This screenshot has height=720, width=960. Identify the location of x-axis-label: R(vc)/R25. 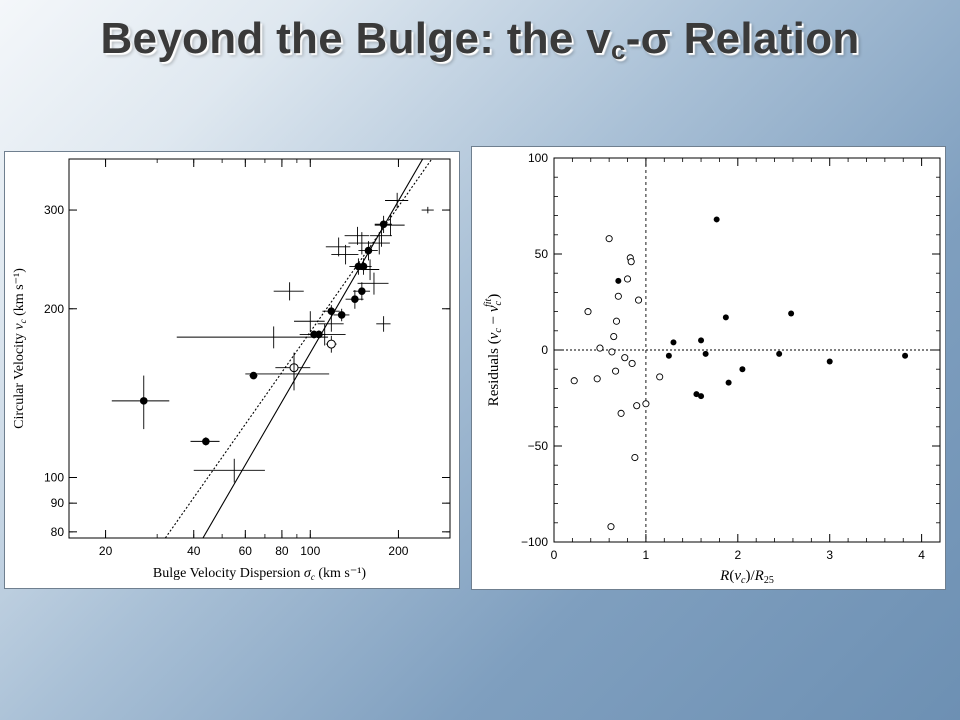
(746, 577).